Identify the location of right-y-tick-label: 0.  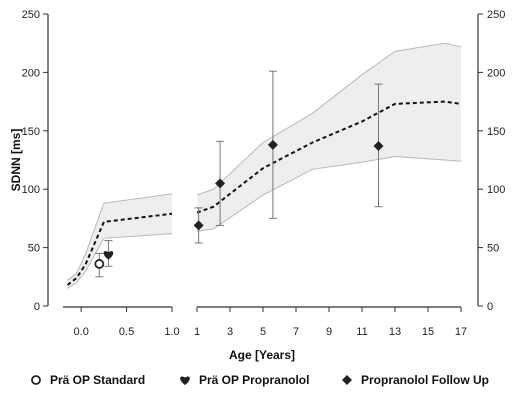
(490, 307).